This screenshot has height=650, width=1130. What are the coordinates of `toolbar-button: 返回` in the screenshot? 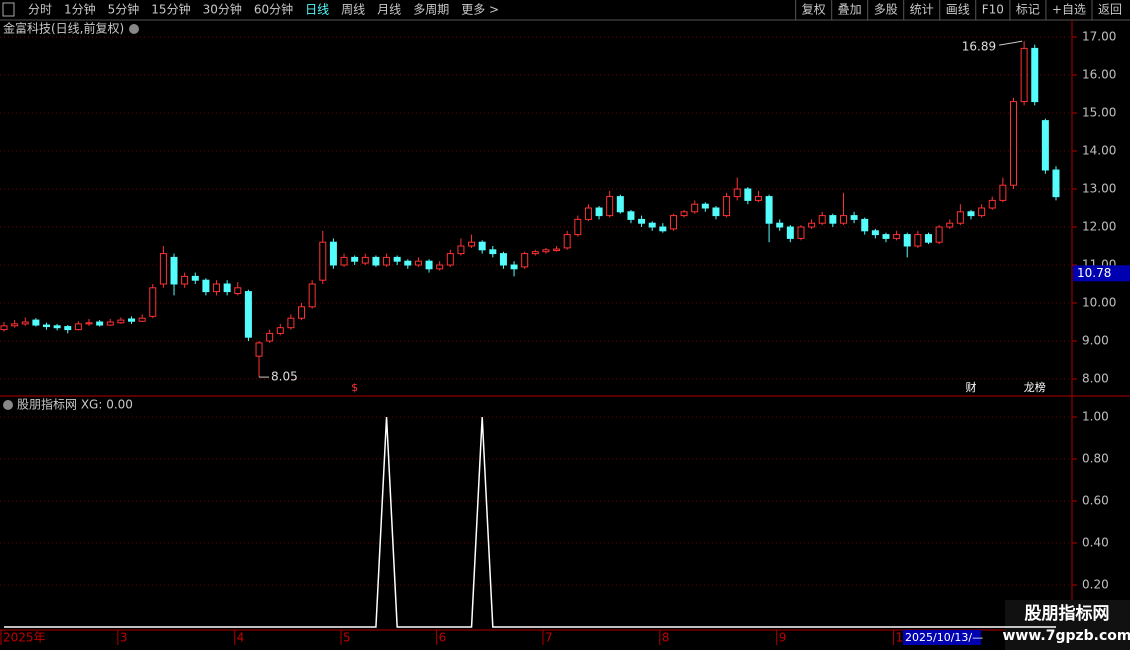 It's located at (1110, 10).